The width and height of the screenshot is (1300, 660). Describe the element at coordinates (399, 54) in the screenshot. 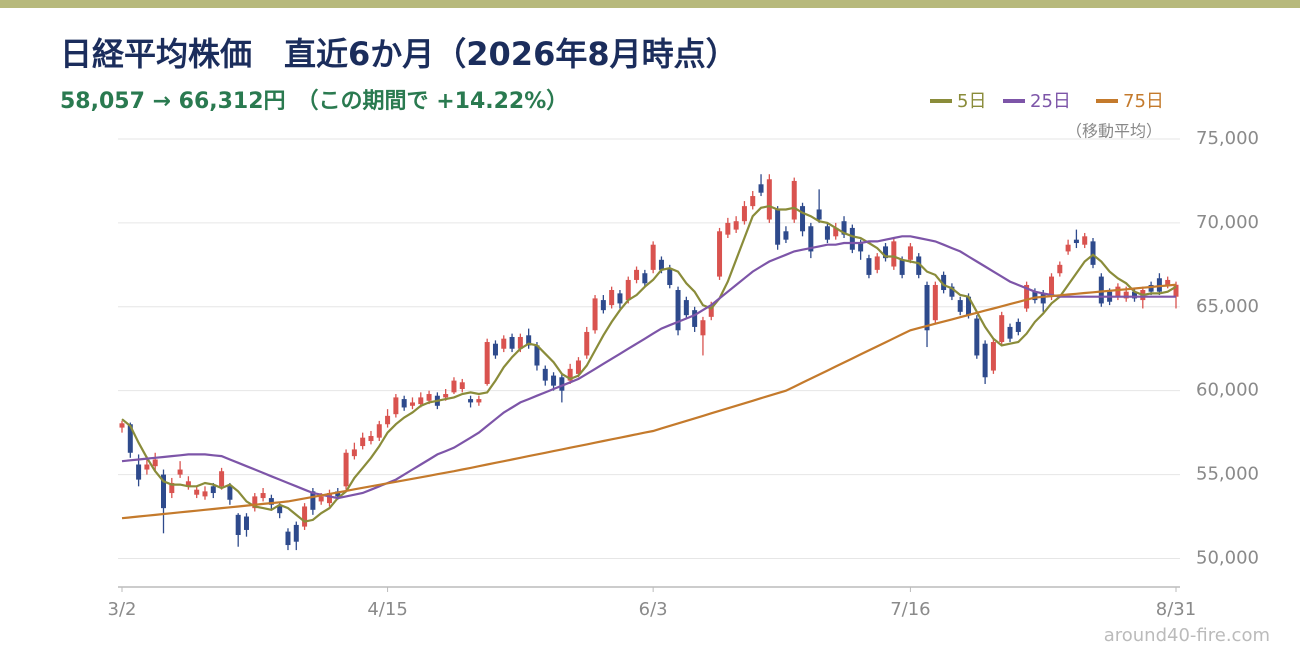

I see `chart-title: 日経平均株価 直近6か月（2026年8月時点）` at that location.